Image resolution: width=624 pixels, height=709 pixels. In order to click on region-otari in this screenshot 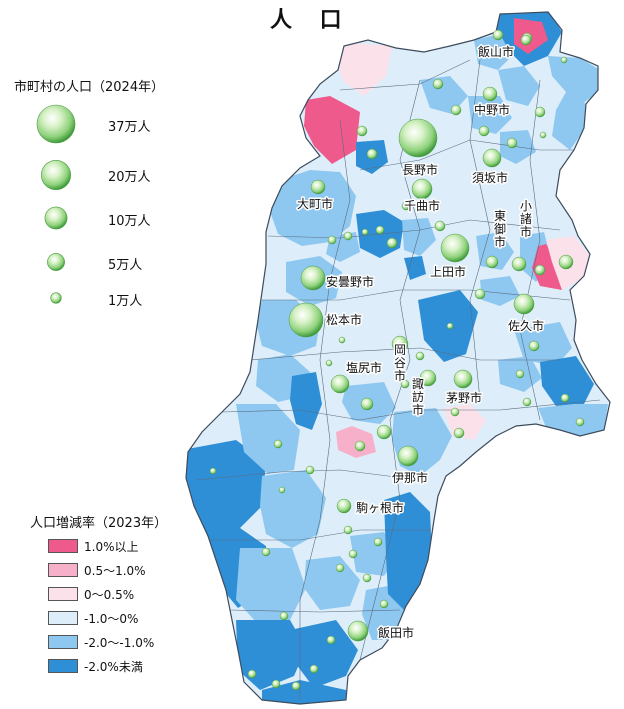, I will do `click(332, 130)`.